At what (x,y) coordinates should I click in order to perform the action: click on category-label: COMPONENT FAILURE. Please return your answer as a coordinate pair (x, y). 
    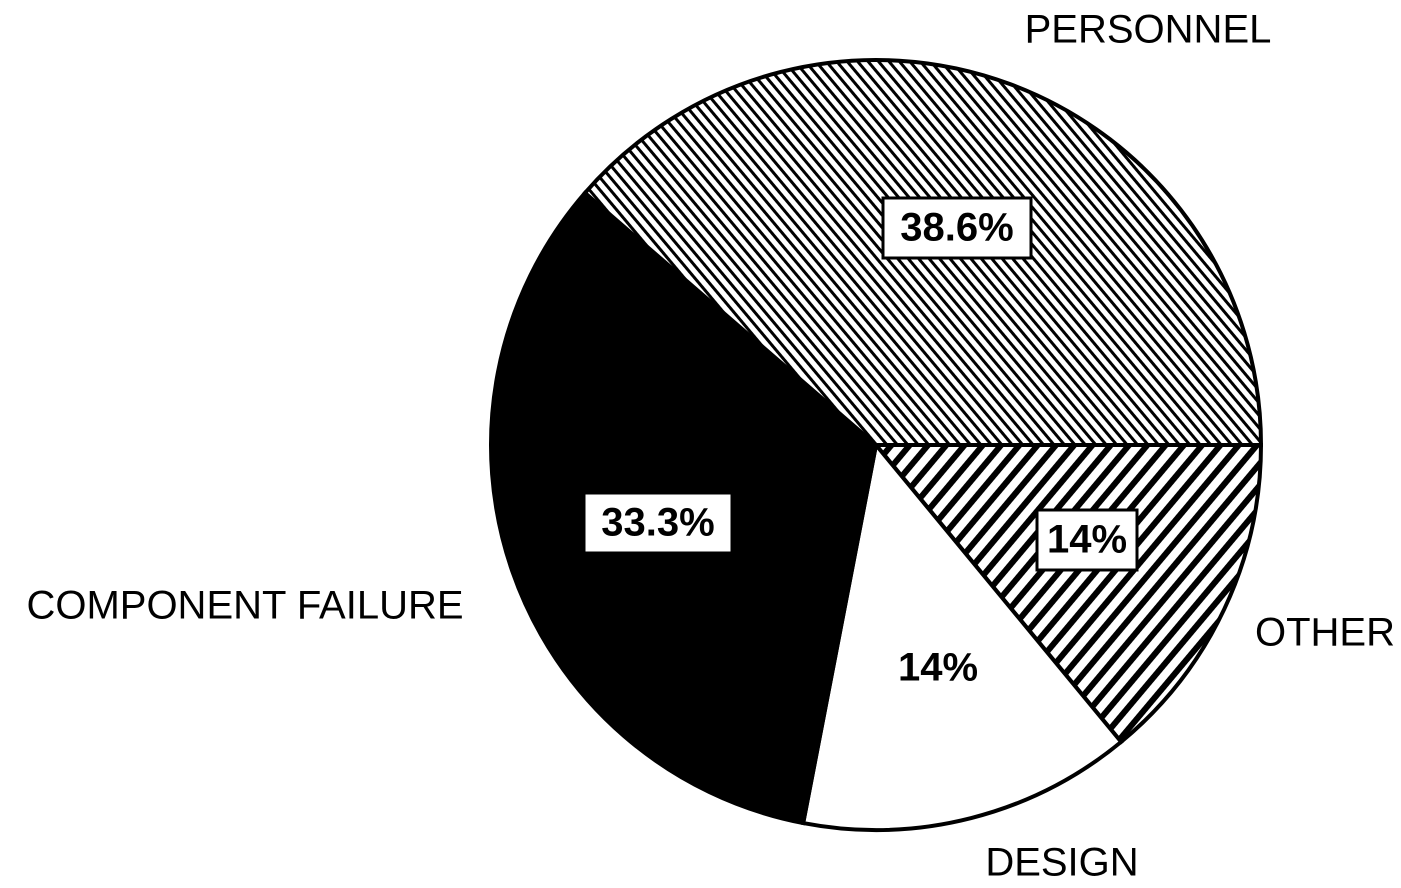
    Looking at the image, I should click on (244, 606).